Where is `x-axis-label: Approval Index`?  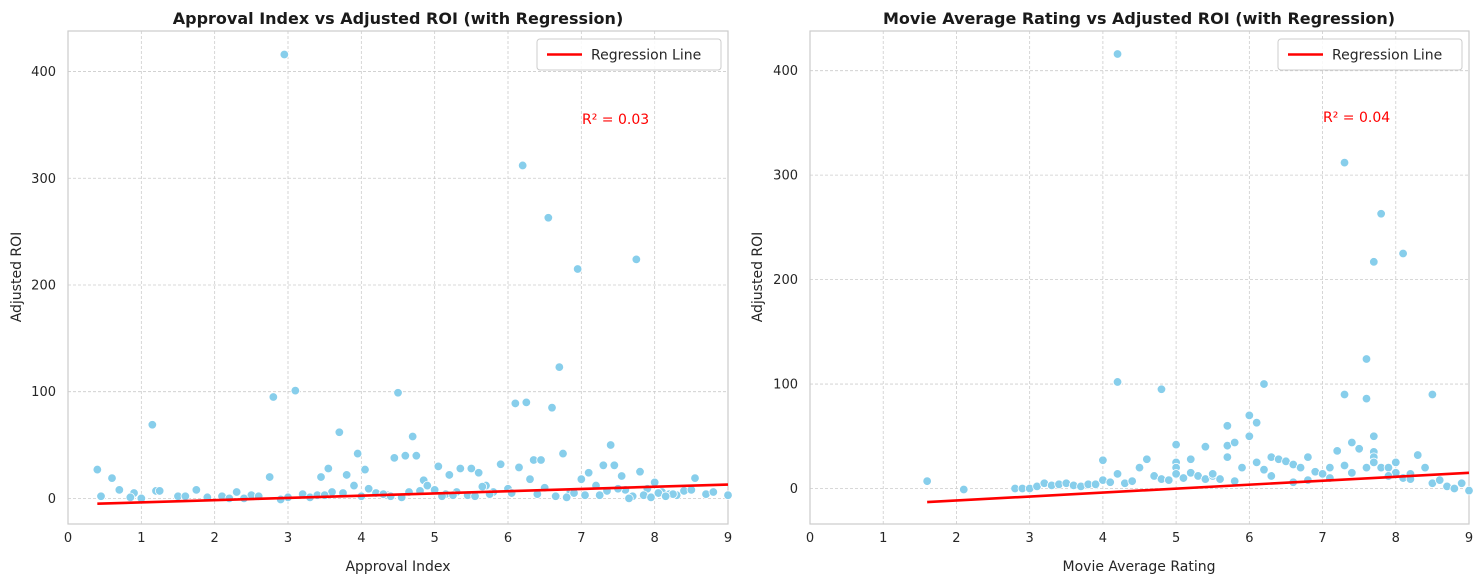 x-axis-label: Approval Index is located at coordinates (397, 567).